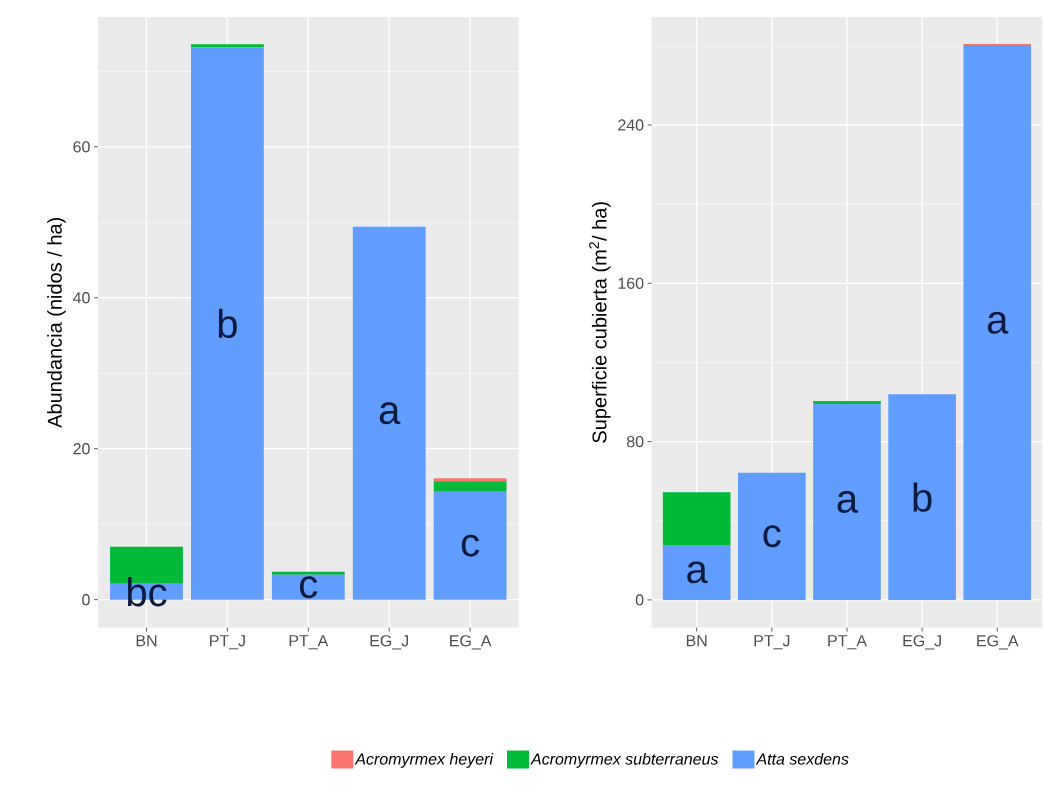 The height and width of the screenshot is (785, 1043). What do you see at coordinates (81, 147) in the screenshot?
I see `y-tick-label: 60` at bounding box center [81, 147].